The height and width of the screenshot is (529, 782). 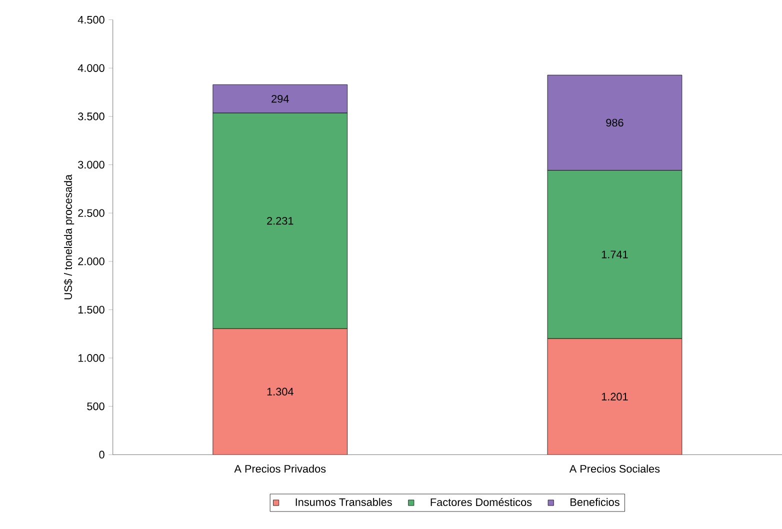 I want to click on y-tick-label: 1.000, so click(x=91, y=358).